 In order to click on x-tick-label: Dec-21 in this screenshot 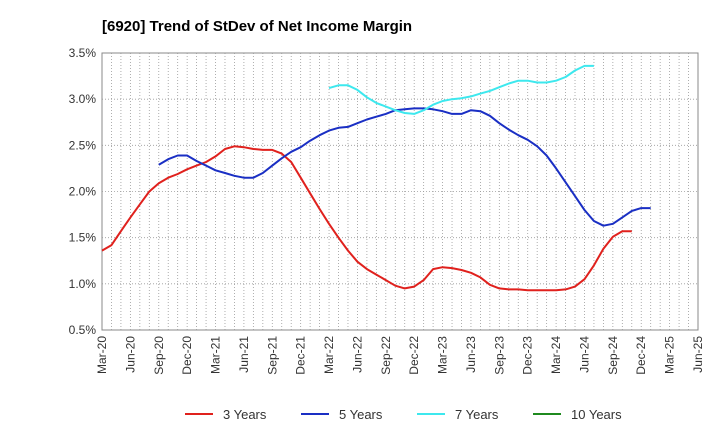, I will do `click(301, 355)`.